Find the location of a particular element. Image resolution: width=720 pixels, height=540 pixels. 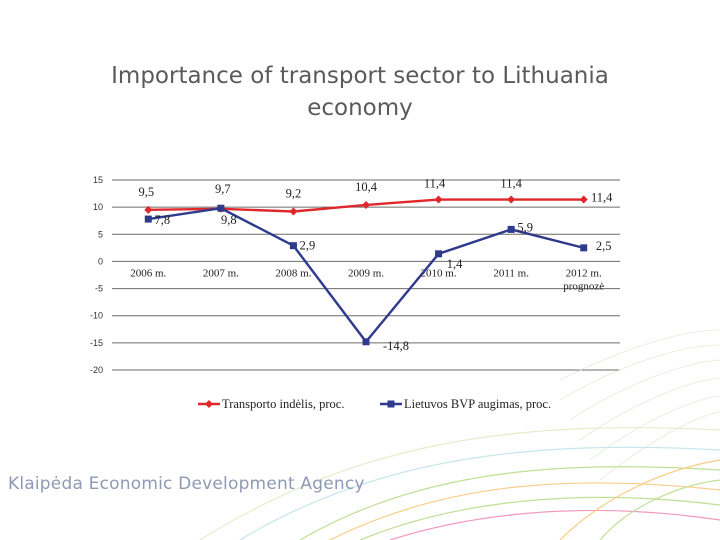

x-tick-label: 2008 m. is located at coordinates (293, 273).